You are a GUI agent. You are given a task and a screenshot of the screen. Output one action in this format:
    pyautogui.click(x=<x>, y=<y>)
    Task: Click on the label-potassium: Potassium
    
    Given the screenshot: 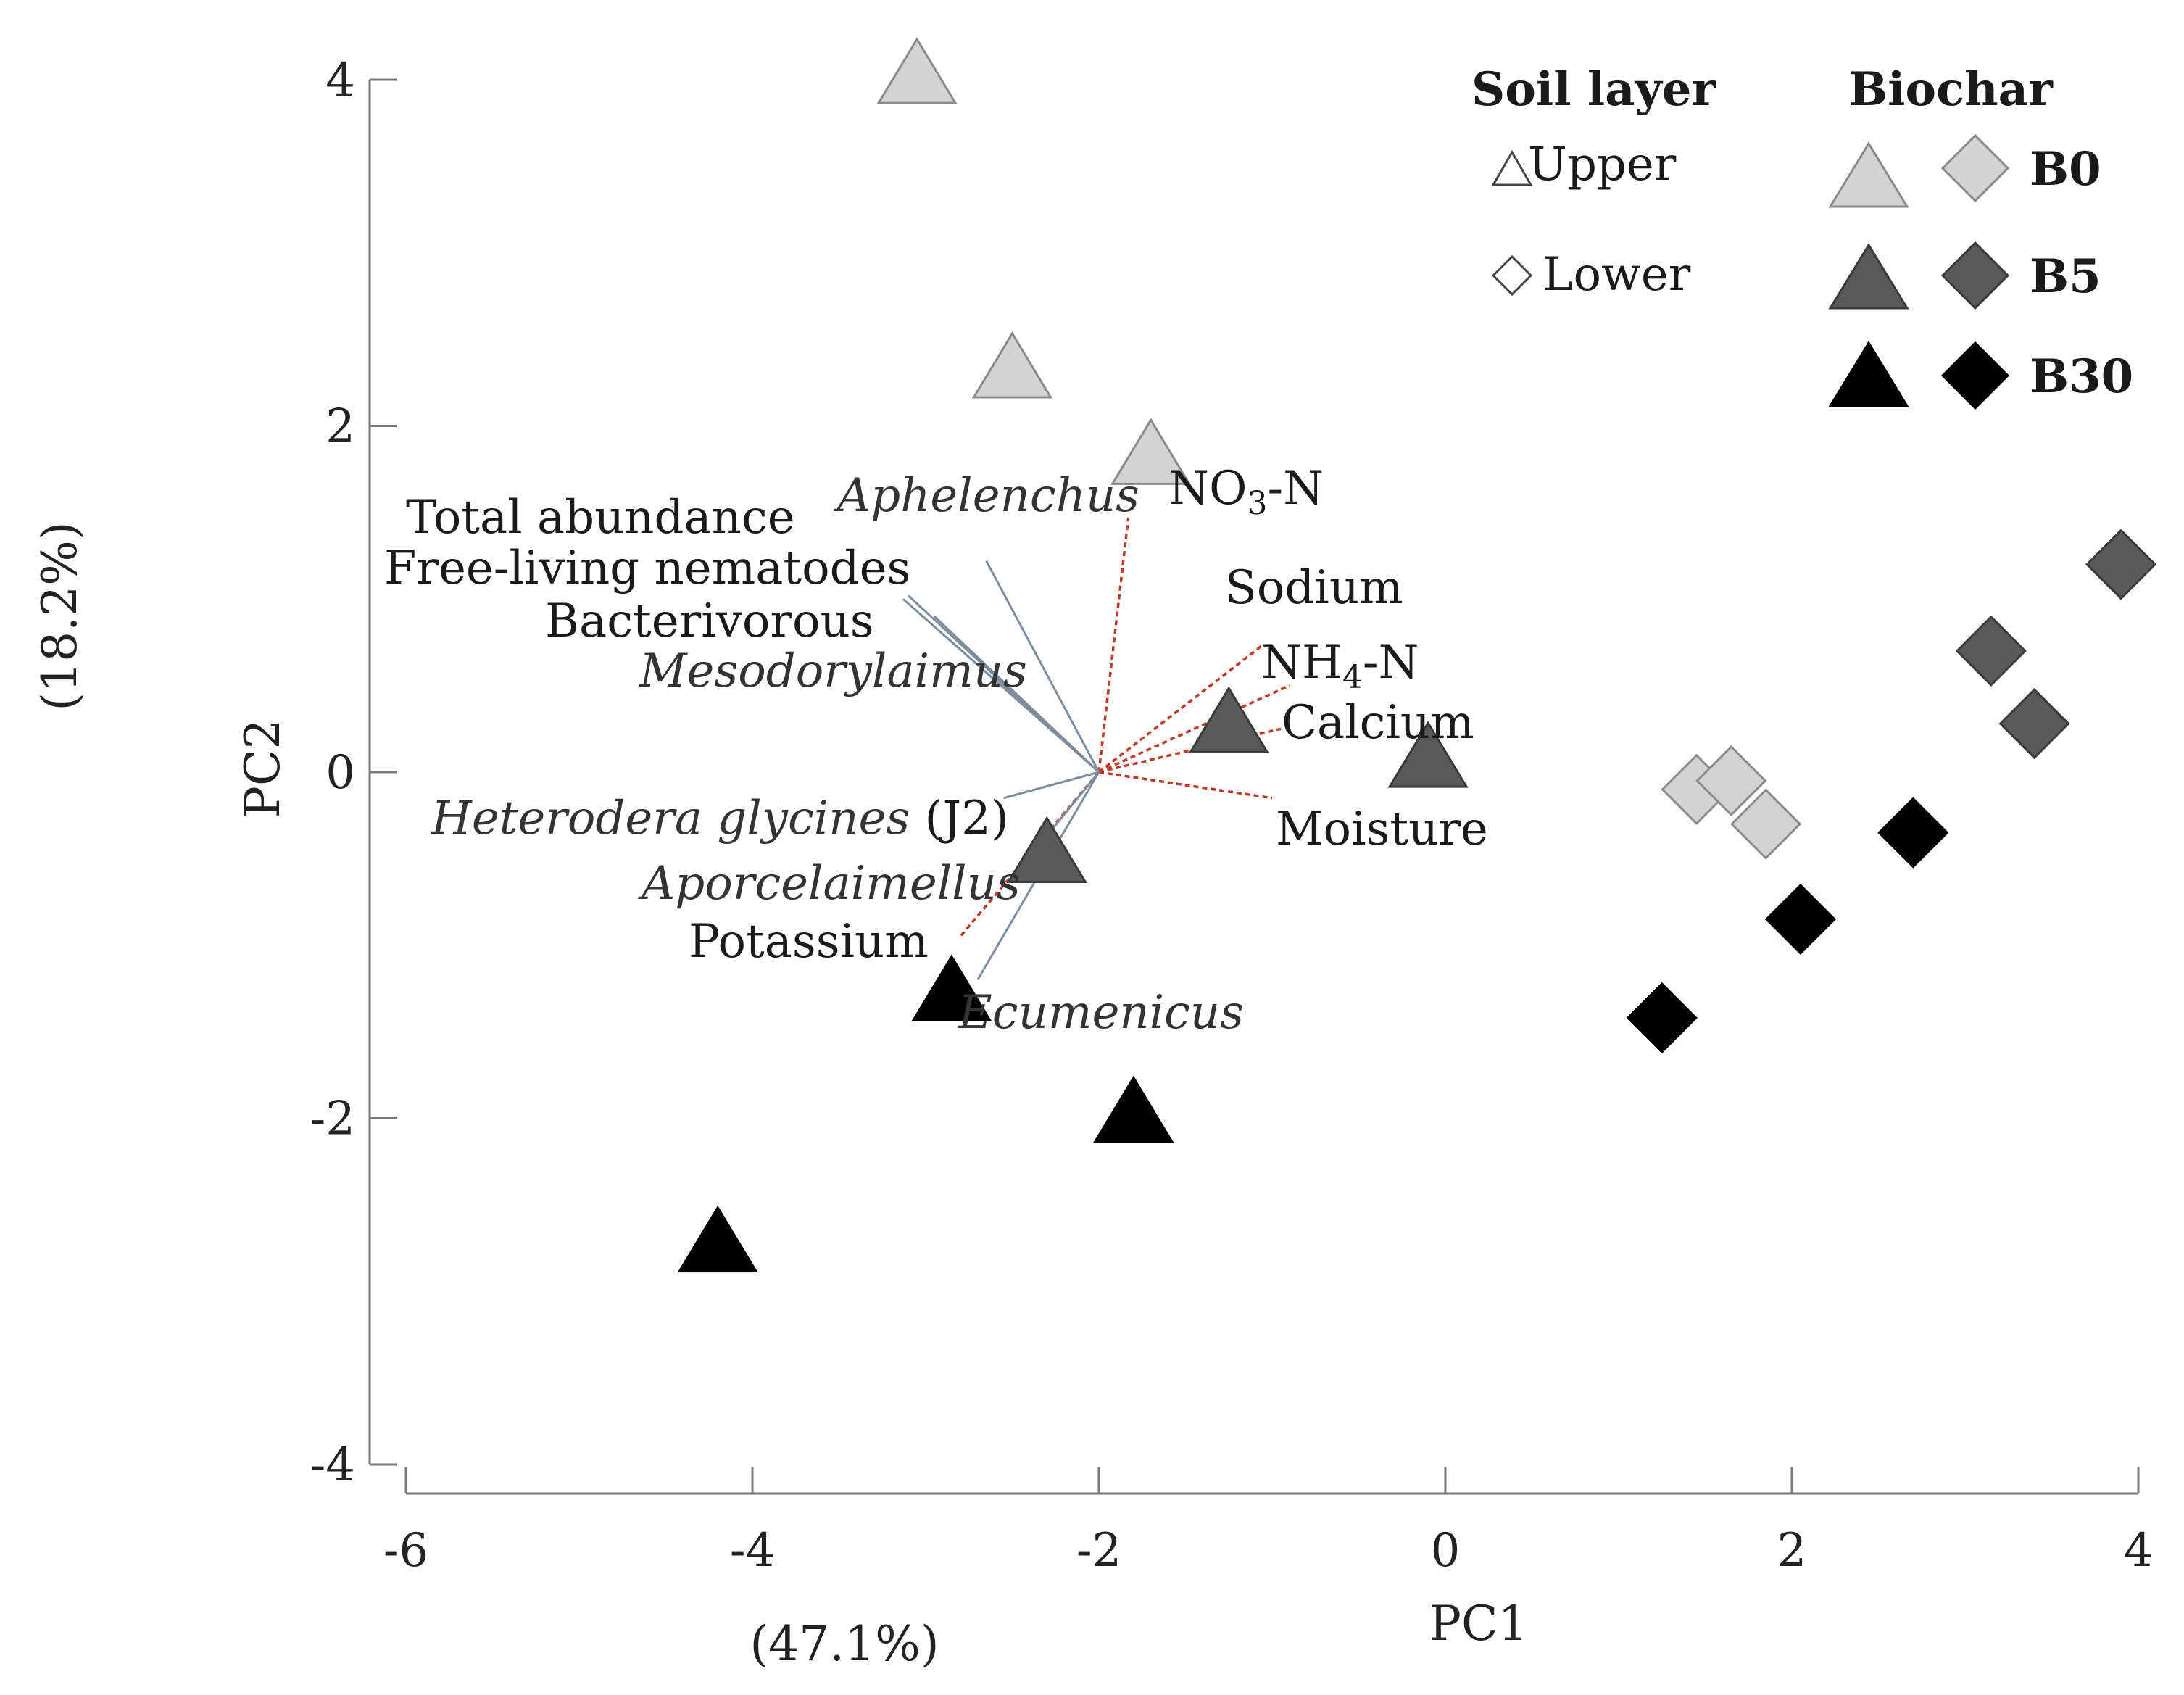 What is the action you would take?
    pyautogui.click(x=809, y=942)
    